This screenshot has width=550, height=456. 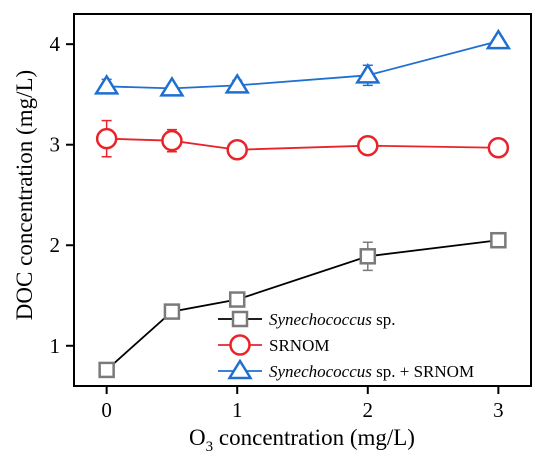 What do you see at coordinates (24, 195) in the screenshot?
I see `y-axis-label: DOC concentration (mg/L)` at bounding box center [24, 195].